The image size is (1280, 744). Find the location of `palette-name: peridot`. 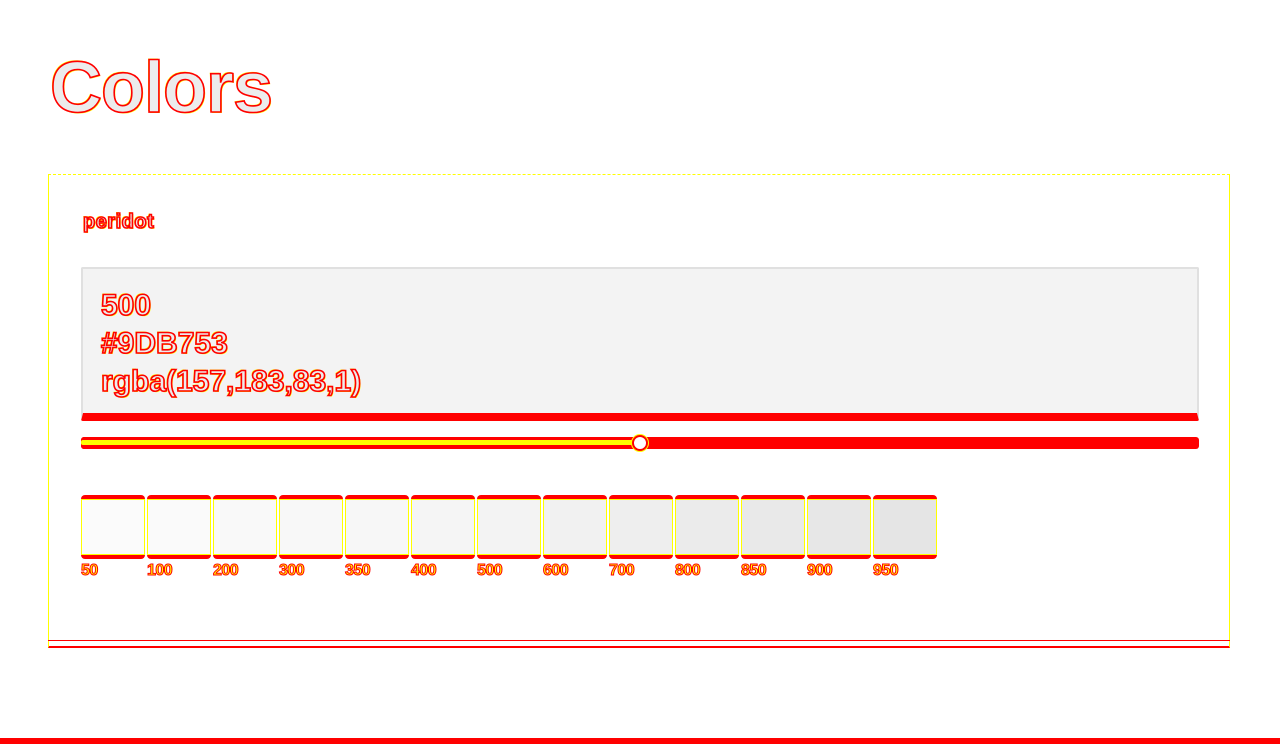

palette-name: peridot is located at coordinates (118, 222).